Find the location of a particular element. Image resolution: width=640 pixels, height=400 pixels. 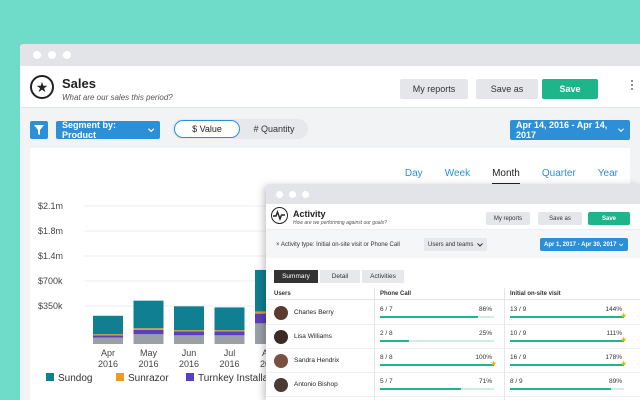

activity-pulse-icon is located at coordinates (279, 215).